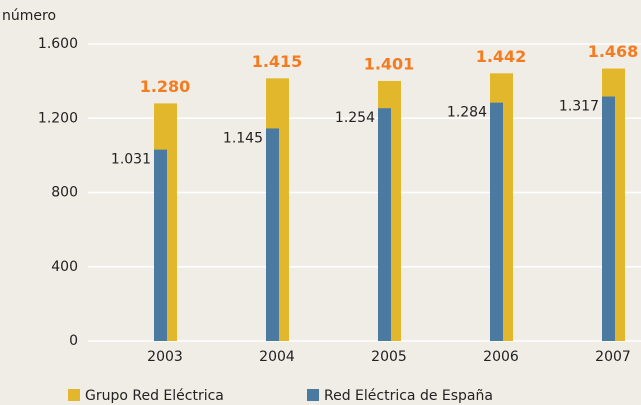 The width and height of the screenshot is (641, 405). What do you see at coordinates (29, 16) in the screenshot?
I see `y-axis-label: número` at bounding box center [29, 16].